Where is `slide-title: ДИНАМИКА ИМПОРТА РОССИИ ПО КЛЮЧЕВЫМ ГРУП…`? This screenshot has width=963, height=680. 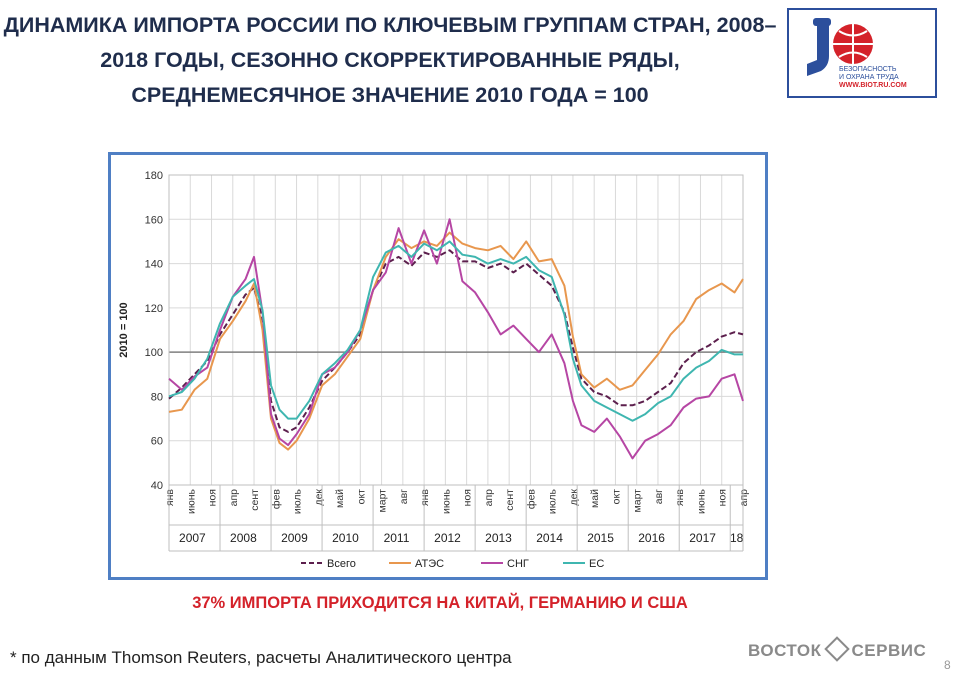
slide-title: ДИНАМИКА ИМПОРТА РОССИИ ПО КЛЮЧЕВЫМ ГРУП… is located at coordinates (390, 60).